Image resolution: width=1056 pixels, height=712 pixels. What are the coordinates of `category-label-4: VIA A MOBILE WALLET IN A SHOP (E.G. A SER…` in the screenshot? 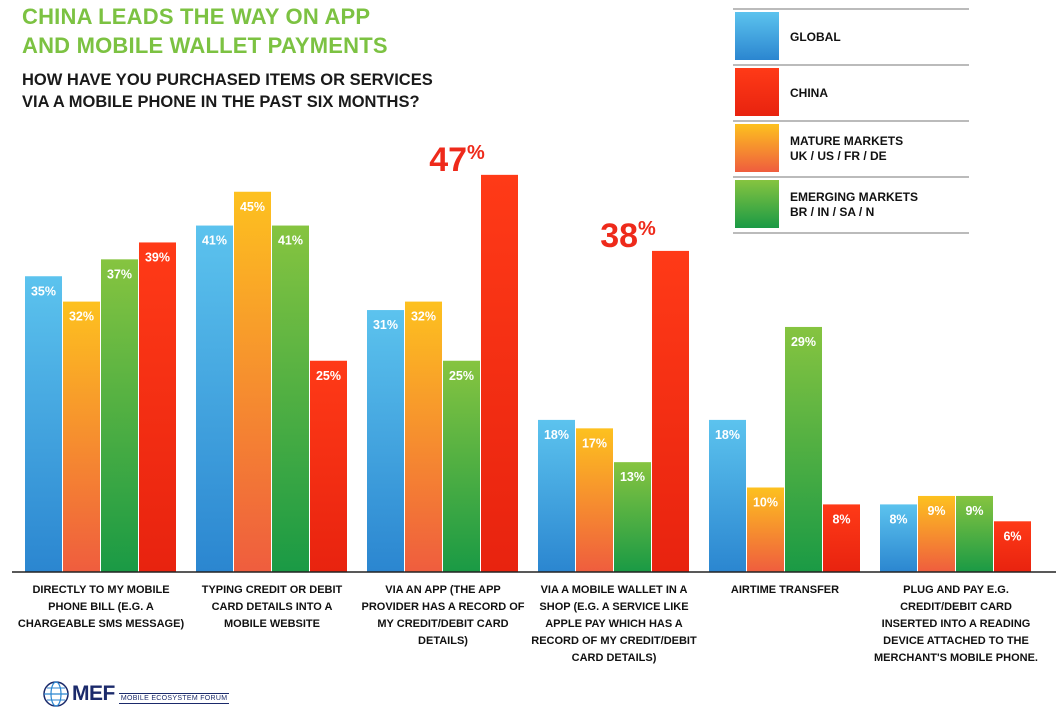 It's located at (614, 624).